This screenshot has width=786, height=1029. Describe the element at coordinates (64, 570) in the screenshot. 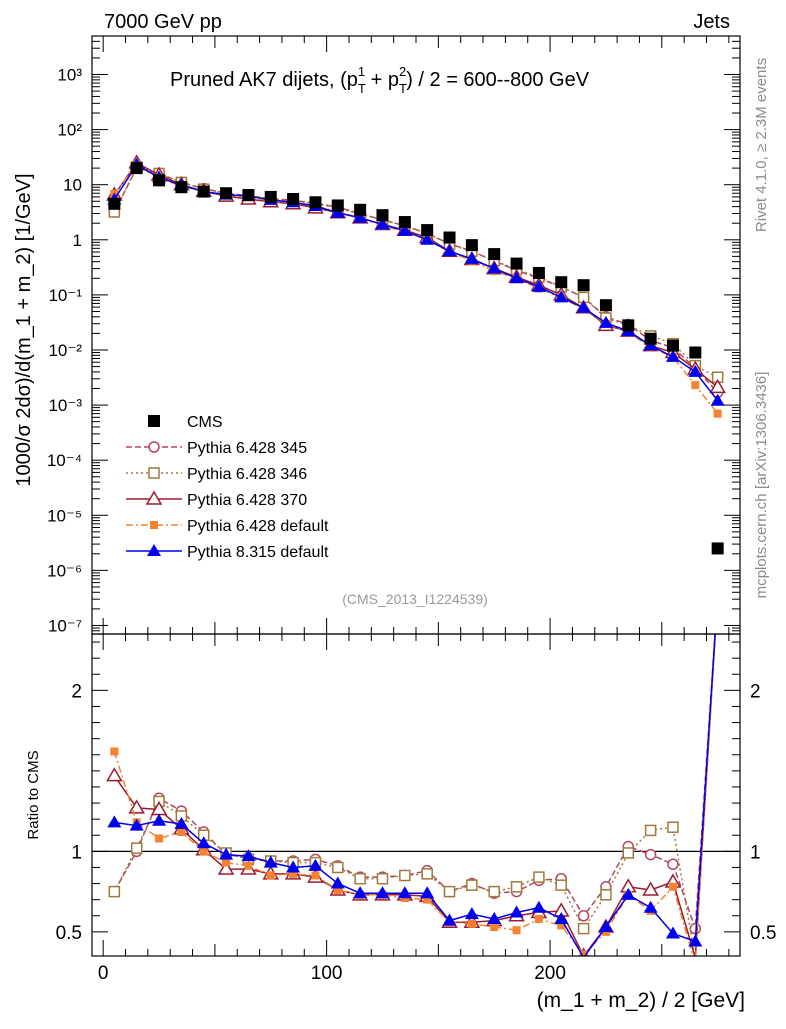

I see `y-tick-label: 10⁻⁶` at that location.